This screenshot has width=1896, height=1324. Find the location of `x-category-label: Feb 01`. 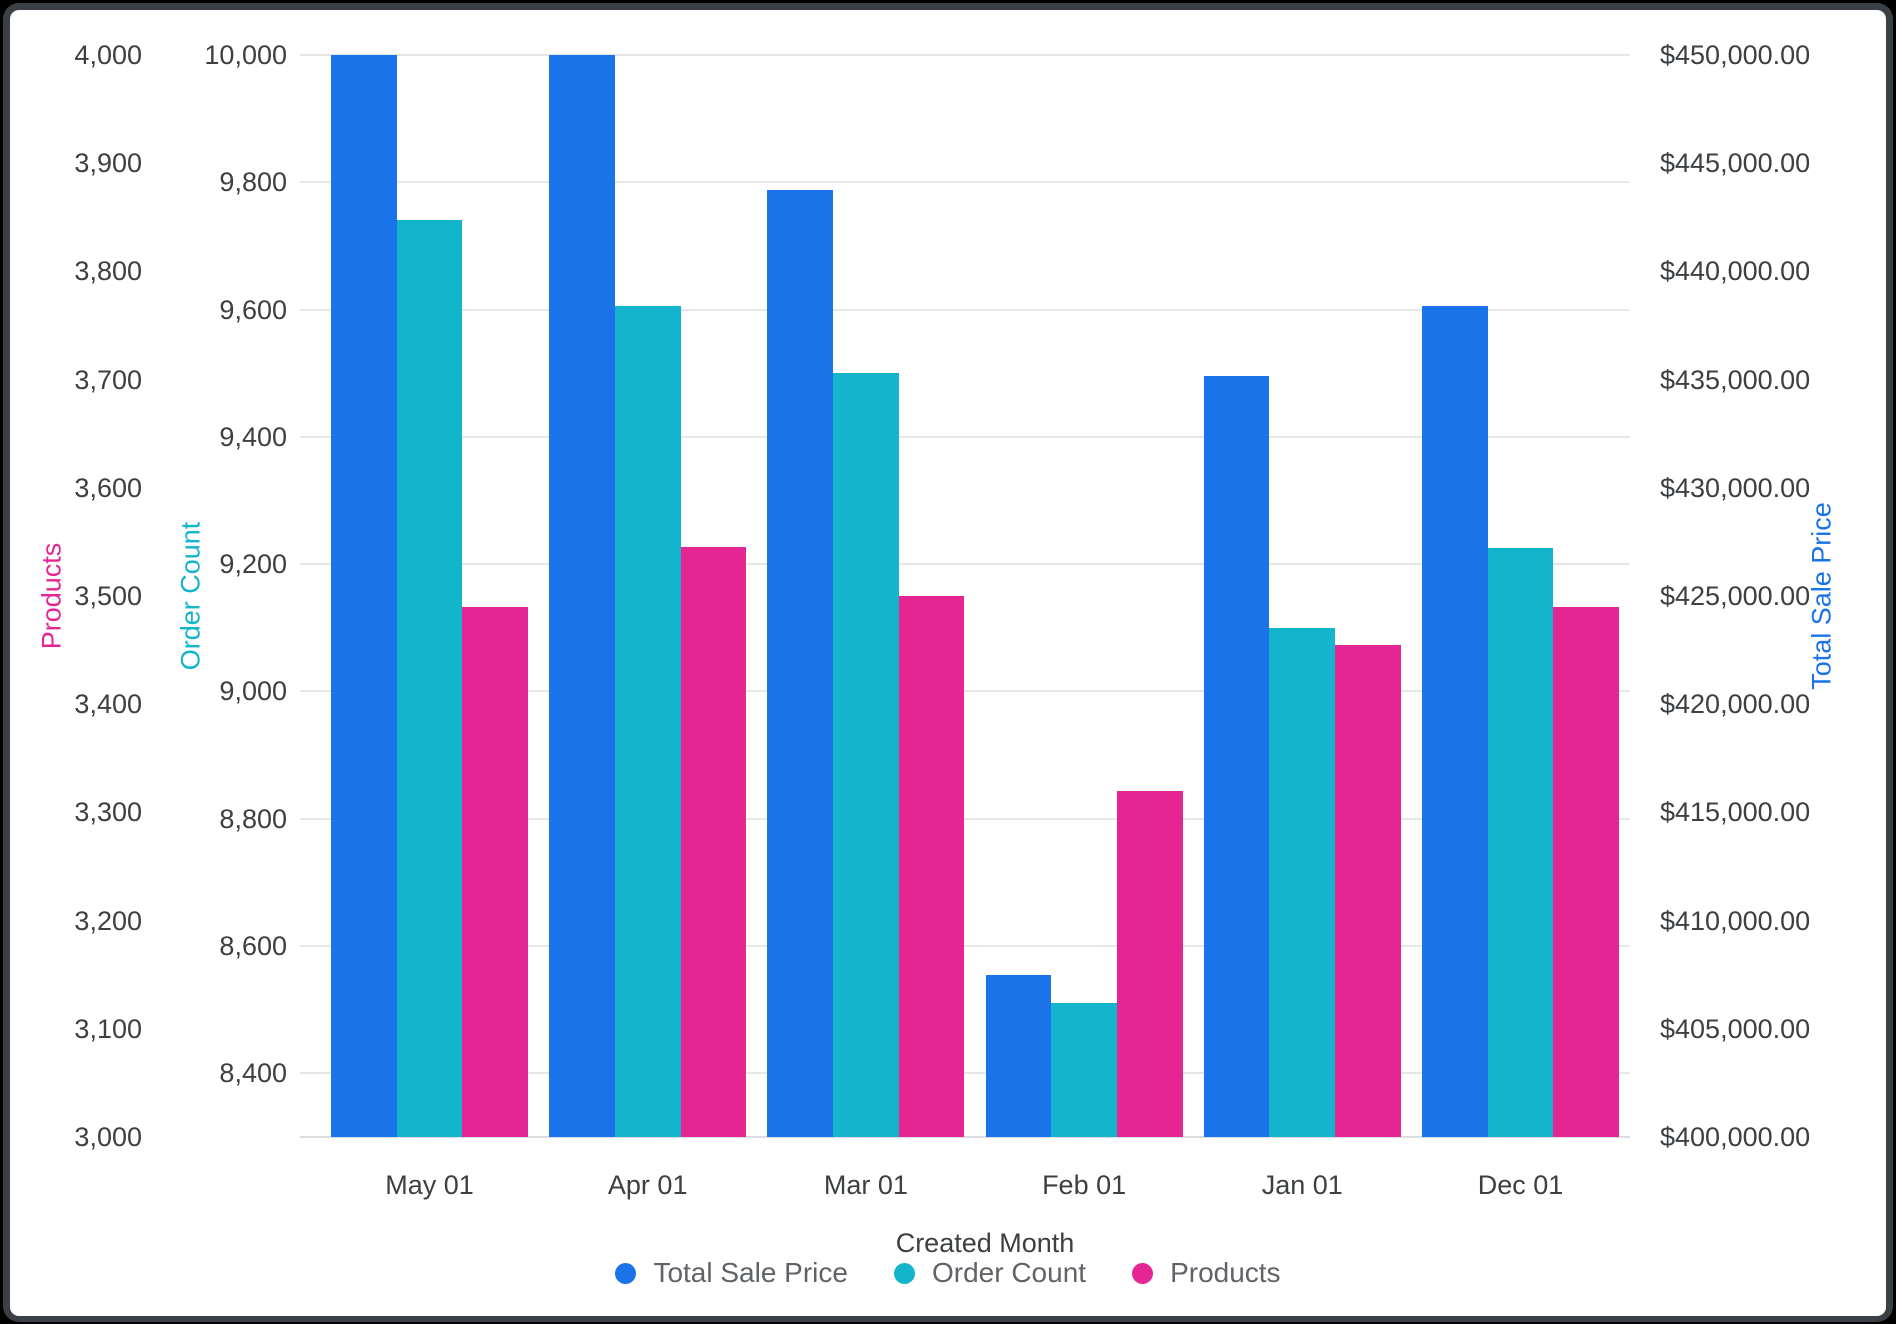

x-category-label: Feb 01 is located at coordinates (1084, 1185).